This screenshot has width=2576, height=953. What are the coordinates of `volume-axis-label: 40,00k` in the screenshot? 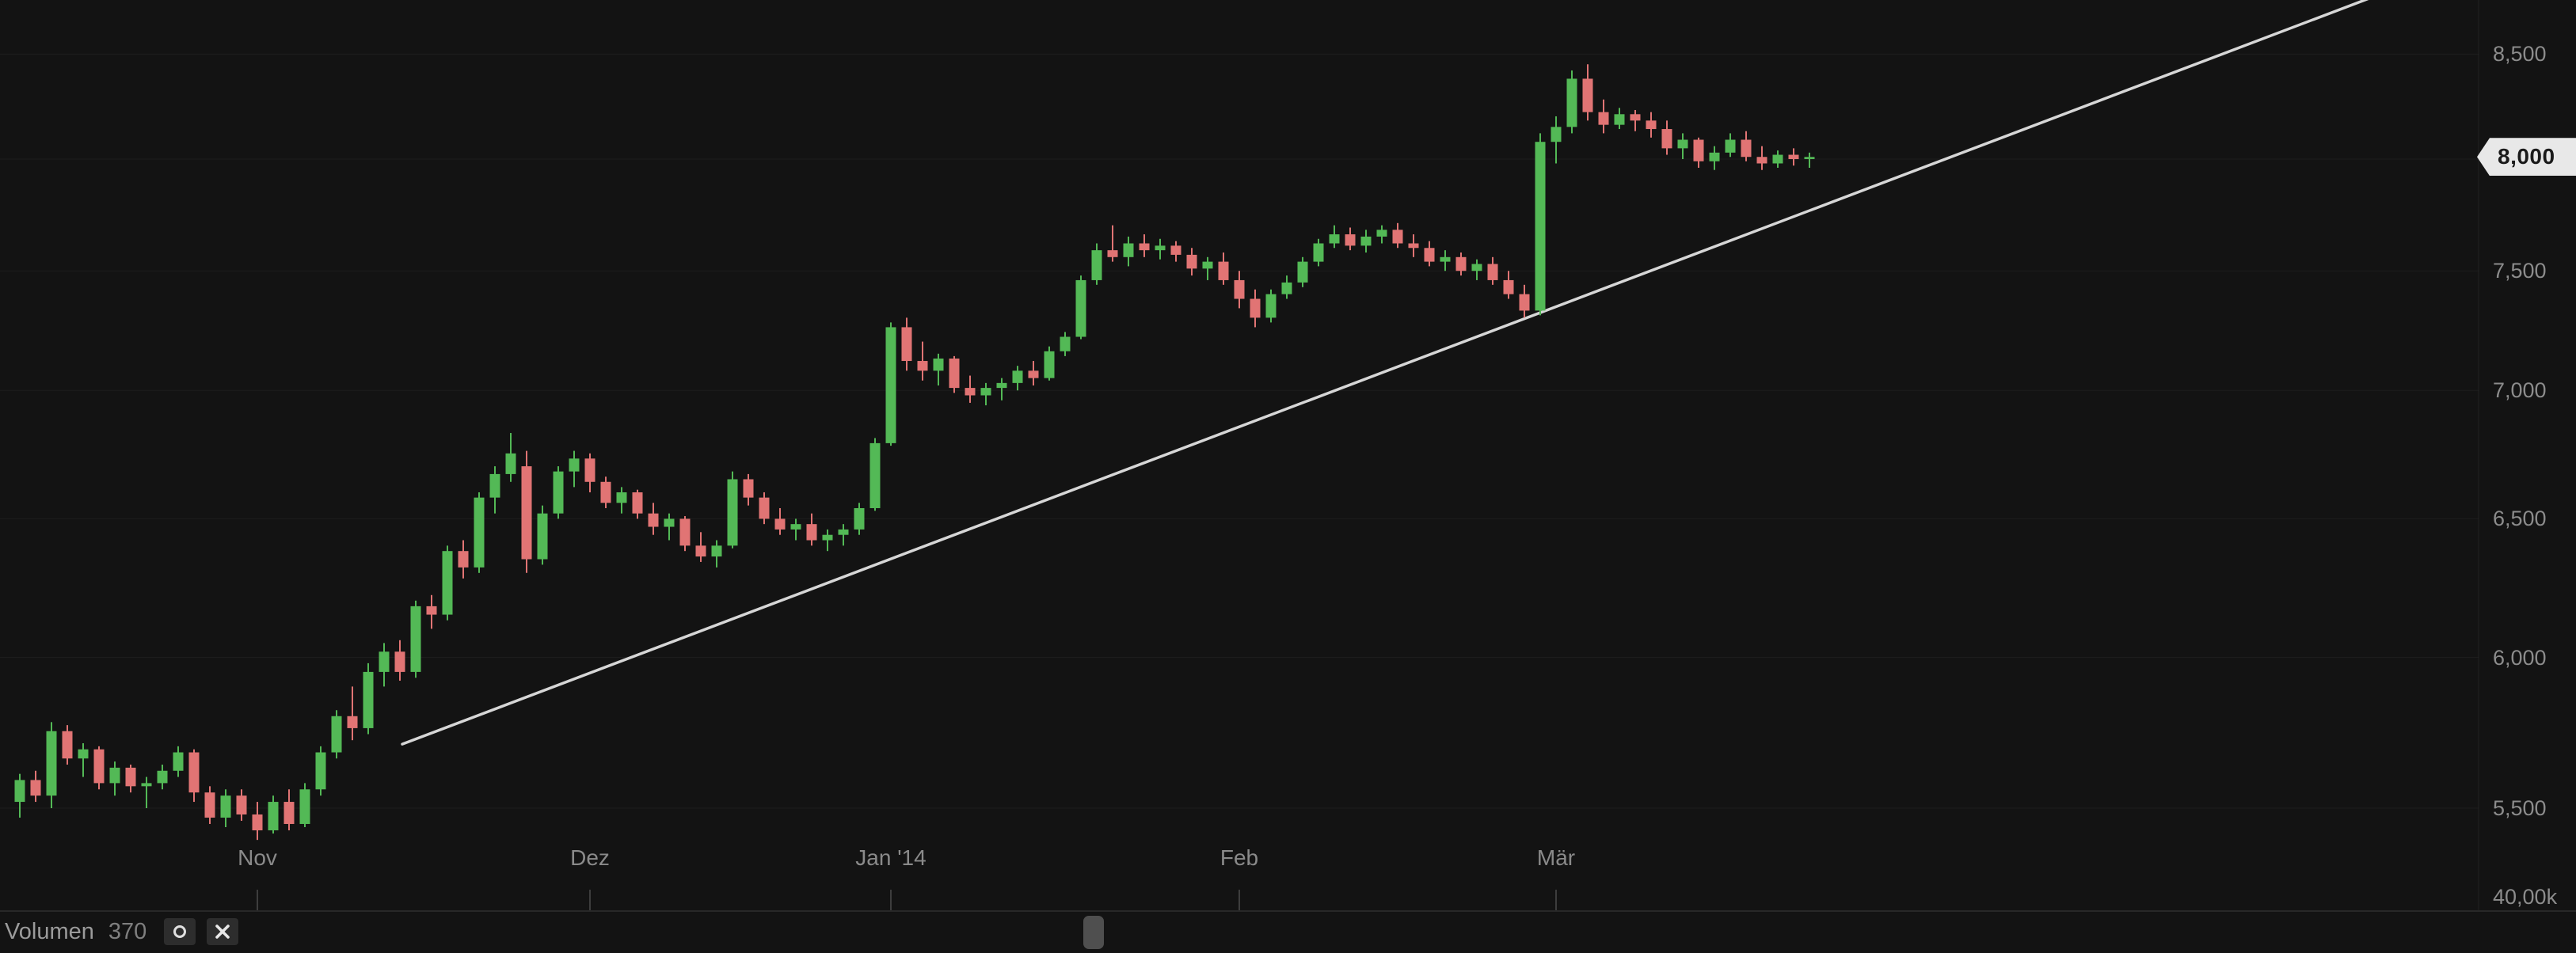 It's located at (2525, 897).